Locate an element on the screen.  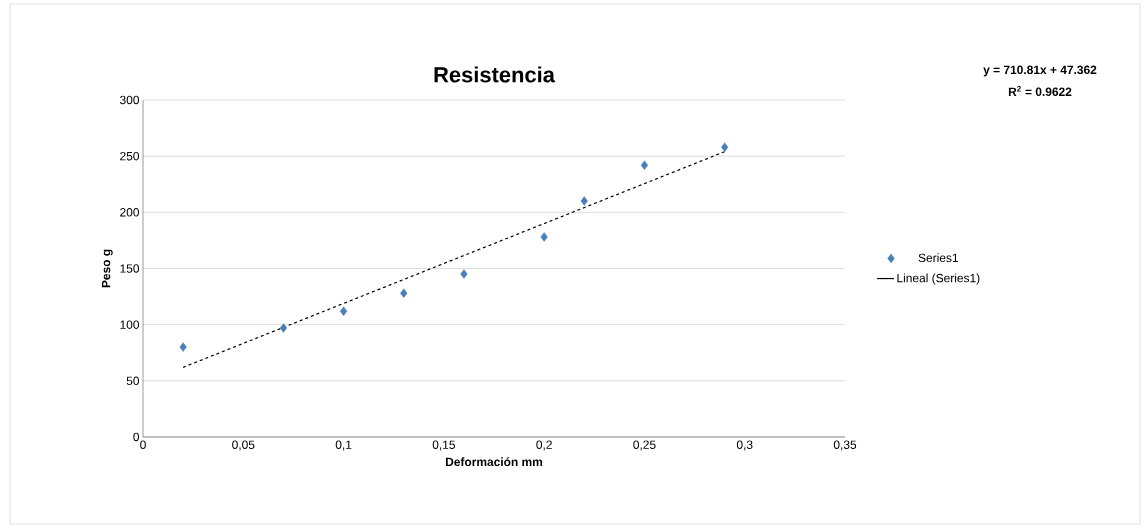
x-tick-label: 0,1 is located at coordinates (343, 445).